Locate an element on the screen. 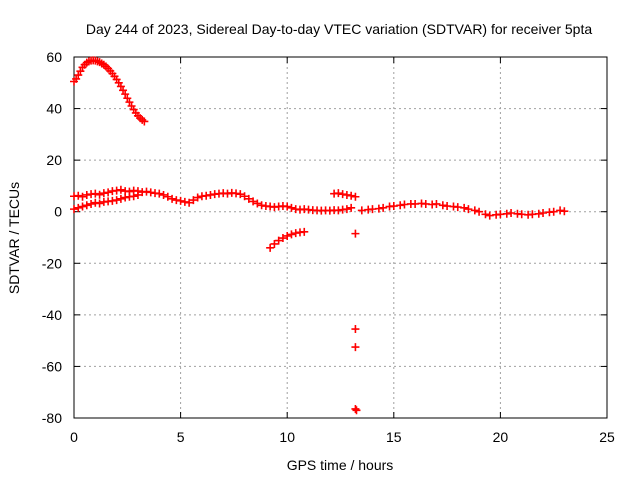 The height and width of the screenshot is (480, 640). x-tick-label: 10 is located at coordinates (287, 437).